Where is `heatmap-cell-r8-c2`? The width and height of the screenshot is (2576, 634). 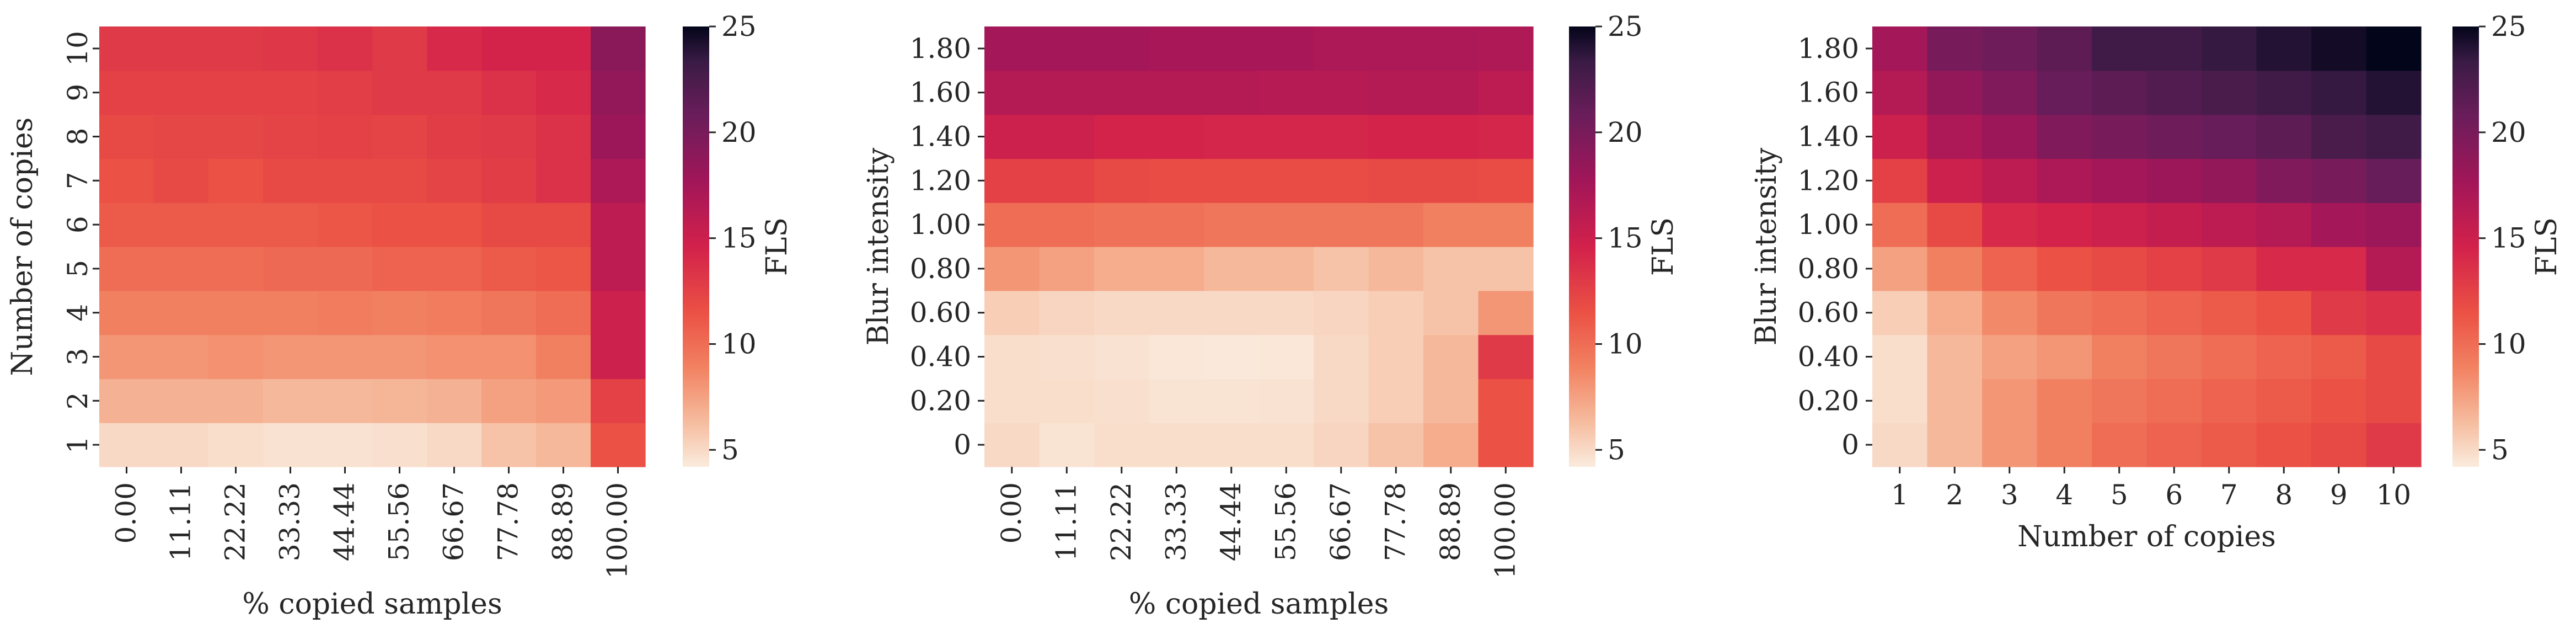 heatmap-cell-r8-c2 is located at coordinates (2010, 93).